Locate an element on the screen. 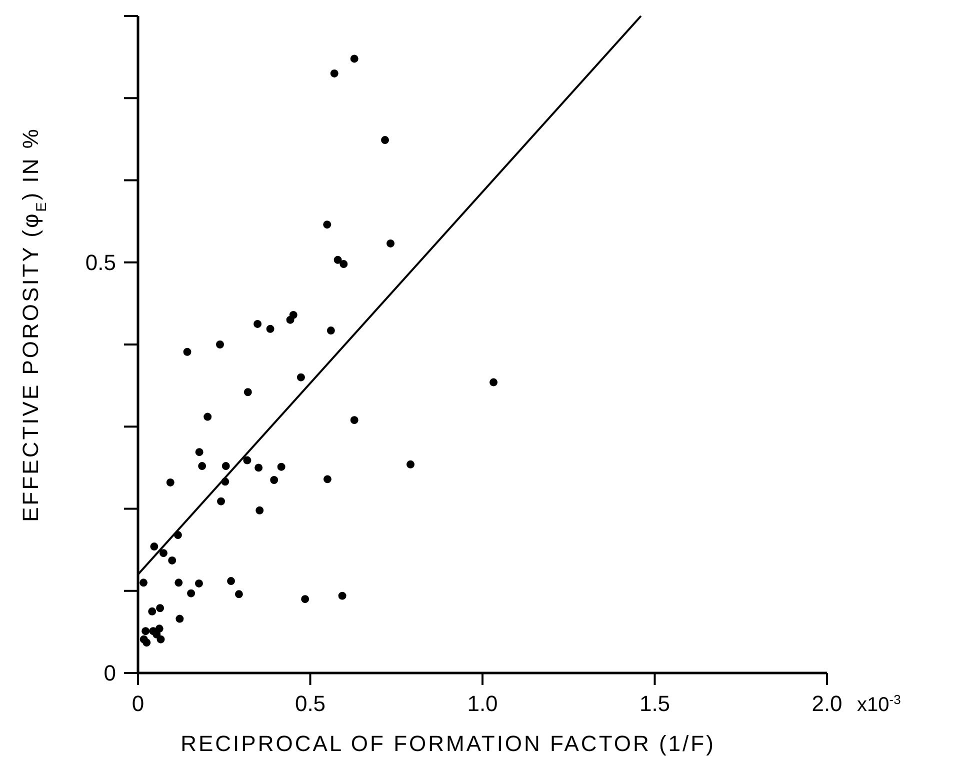  x-tick-label: 1.5 is located at coordinates (654, 703).